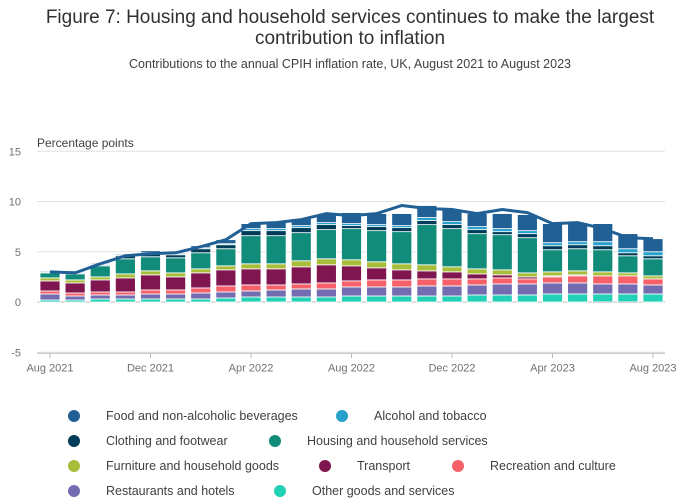 This screenshot has width=700, height=502. I want to click on x-tick-label: Dec 2022, so click(451, 368).